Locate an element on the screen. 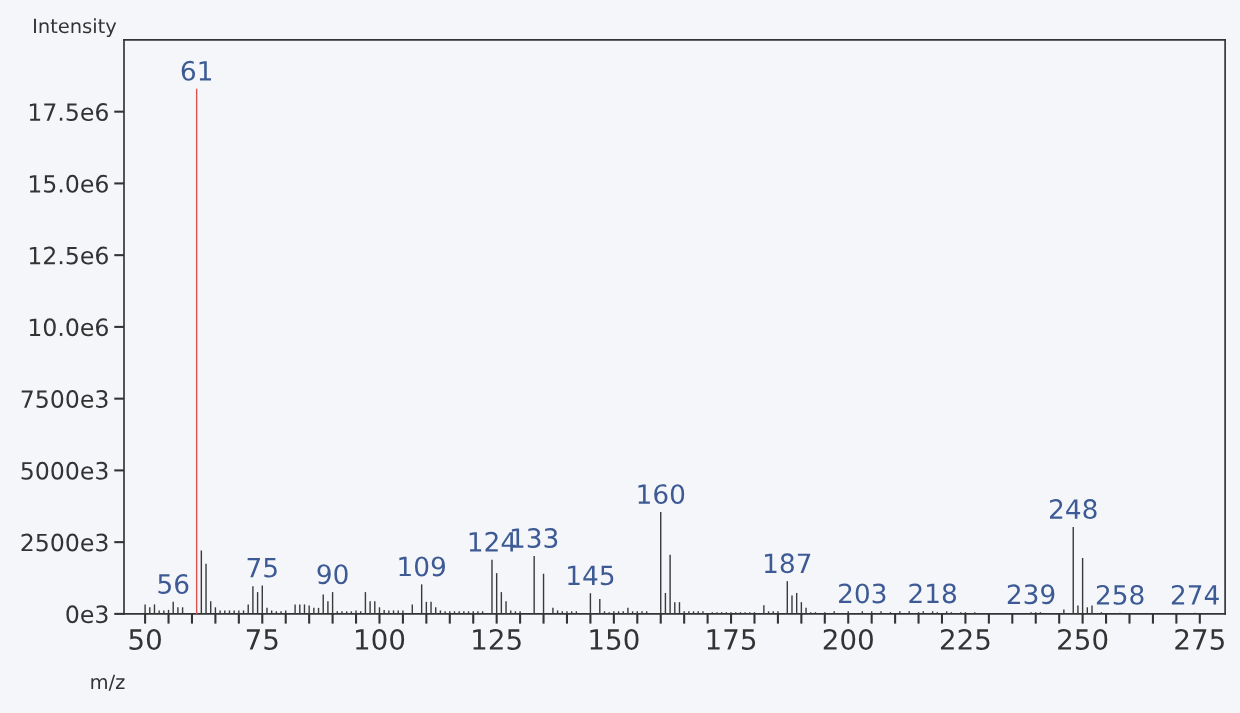 The image size is (1240, 713). annotation: 248 is located at coordinates (1073, 509).